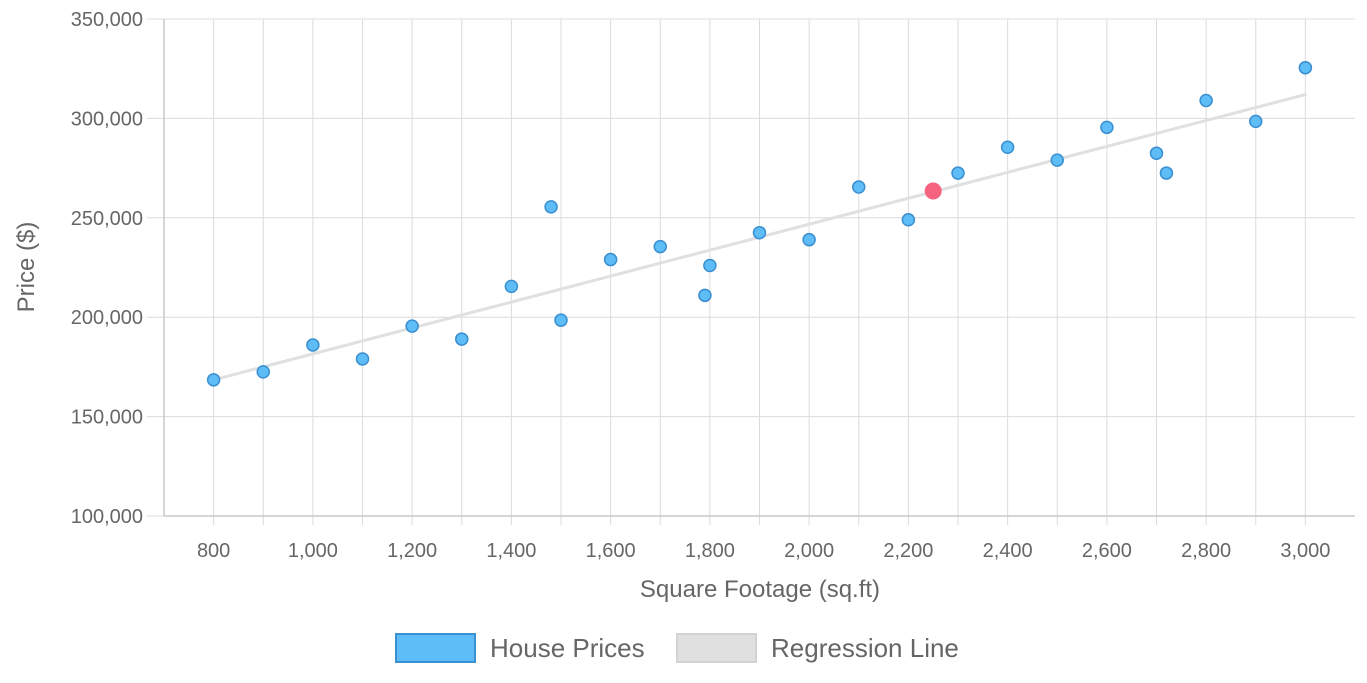 The width and height of the screenshot is (1367, 683). I want to click on x-tick-label: 1,800, so click(710, 551).